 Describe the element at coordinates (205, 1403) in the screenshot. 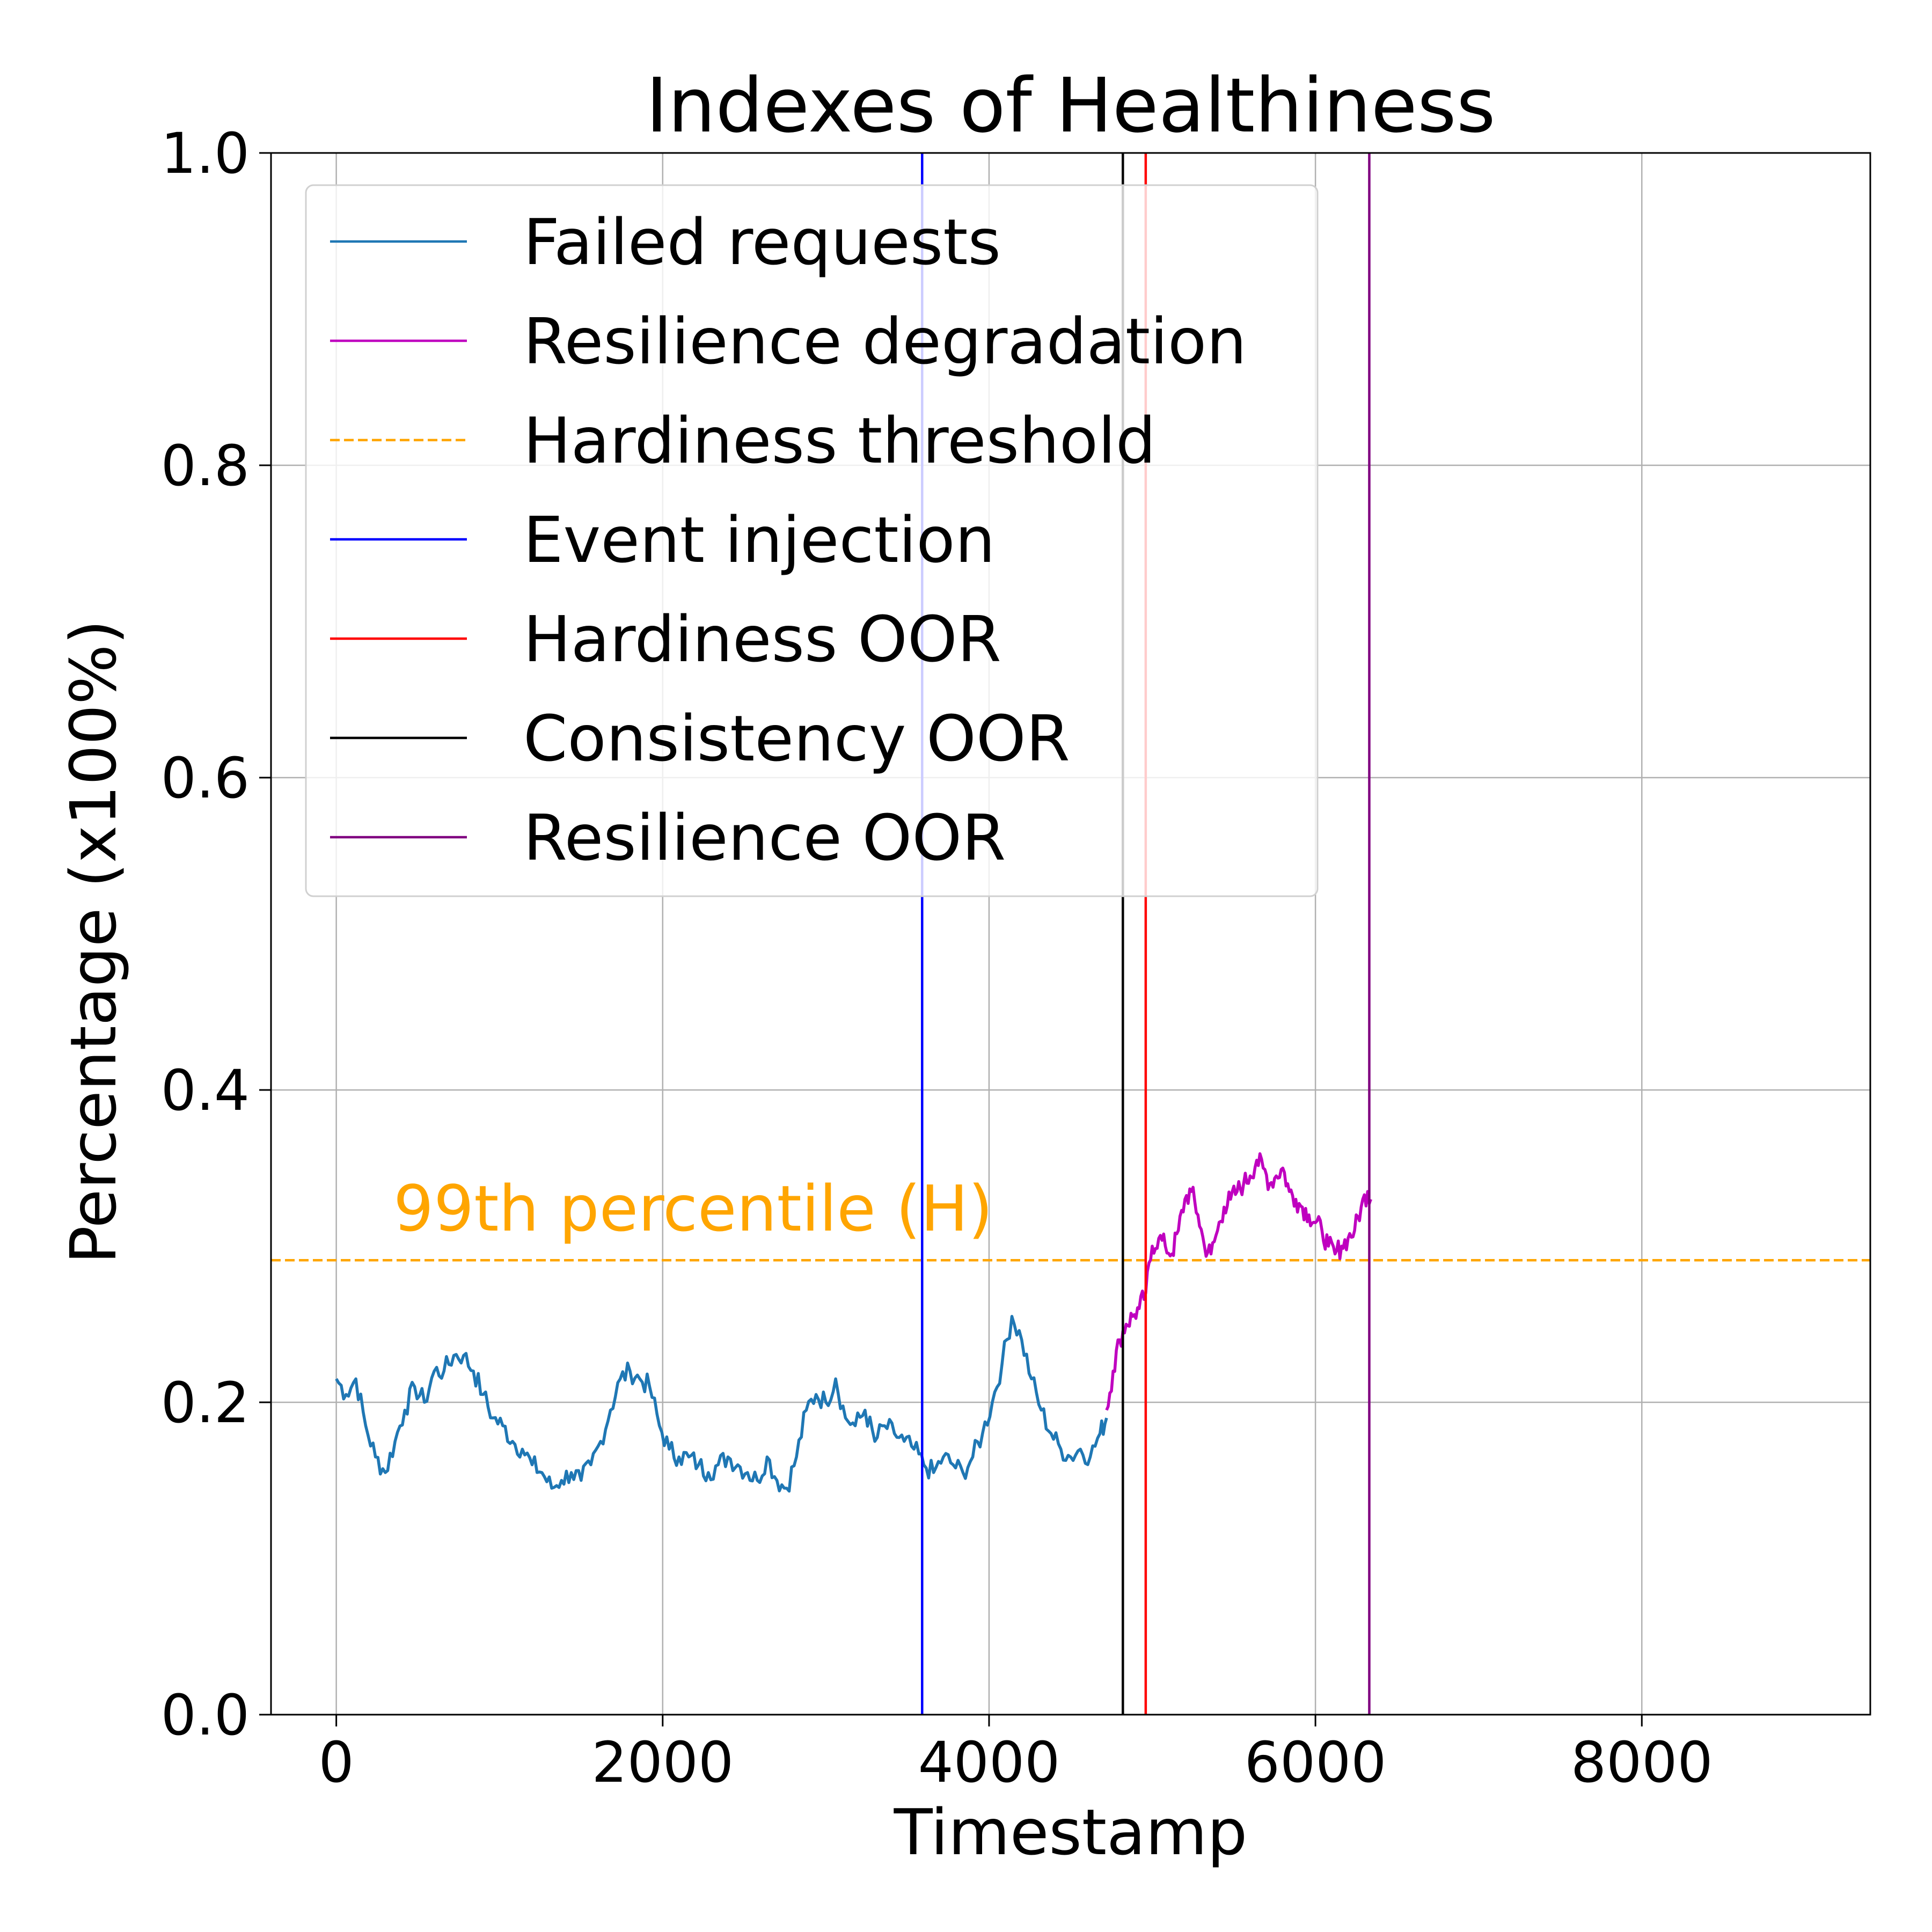

I see `y-tick-label: 0.2` at that location.